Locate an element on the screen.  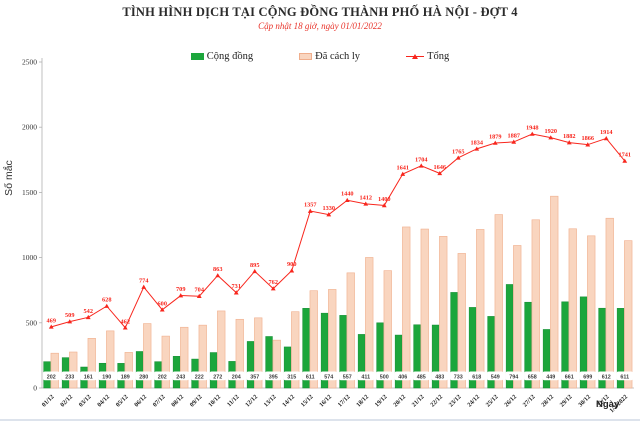
svg-text: 272 is located at coordinates (217, 377).